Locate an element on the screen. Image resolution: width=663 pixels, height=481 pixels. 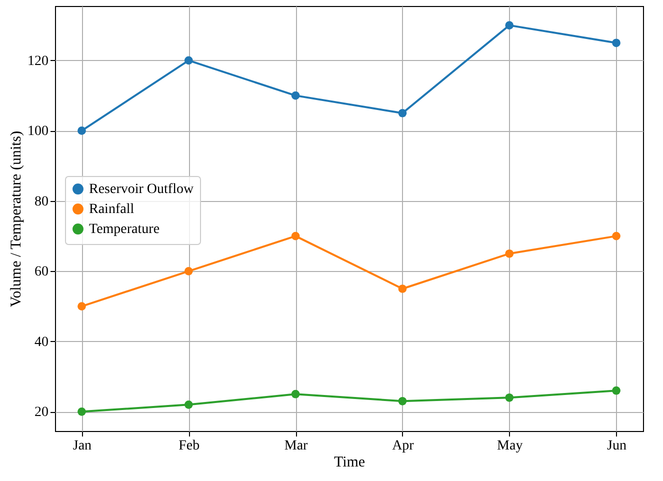
legend-label: Reservoir Outflow is located at coordinates (141, 189).